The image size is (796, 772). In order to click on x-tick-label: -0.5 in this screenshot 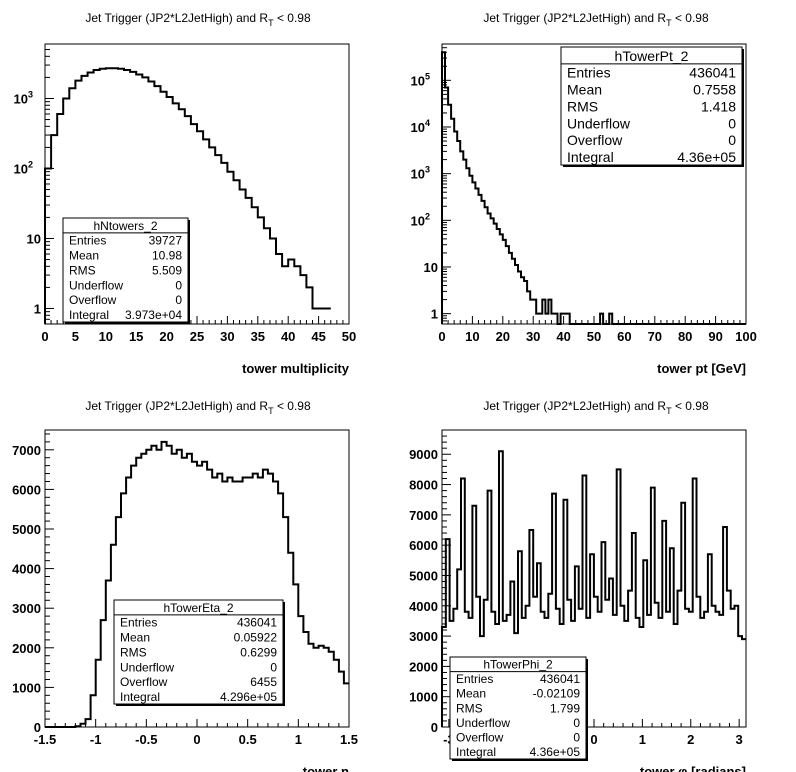, I will do `click(146, 739)`.